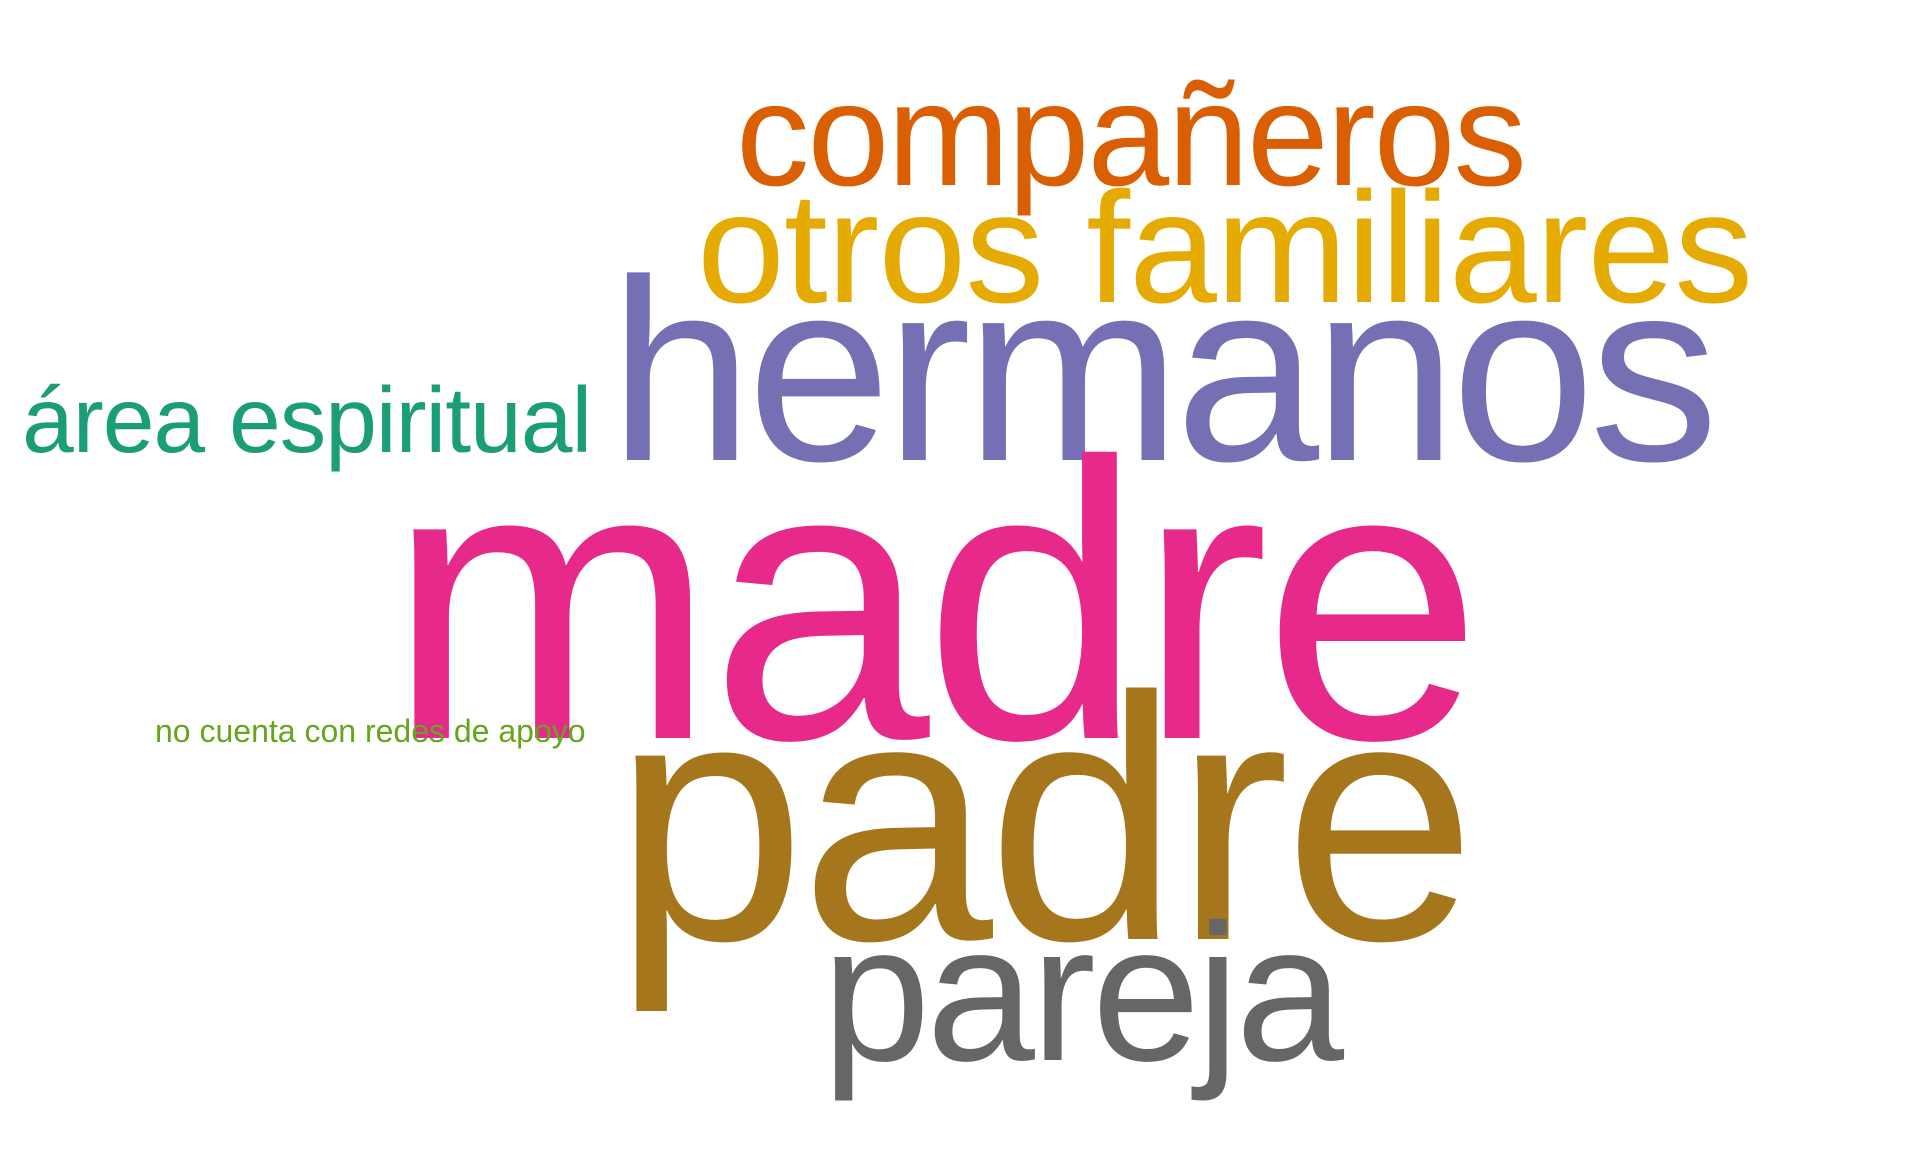 The height and width of the screenshot is (1152, 1920). I want to click on word-otros-familiares: otros familiares, so click(1225, 248).